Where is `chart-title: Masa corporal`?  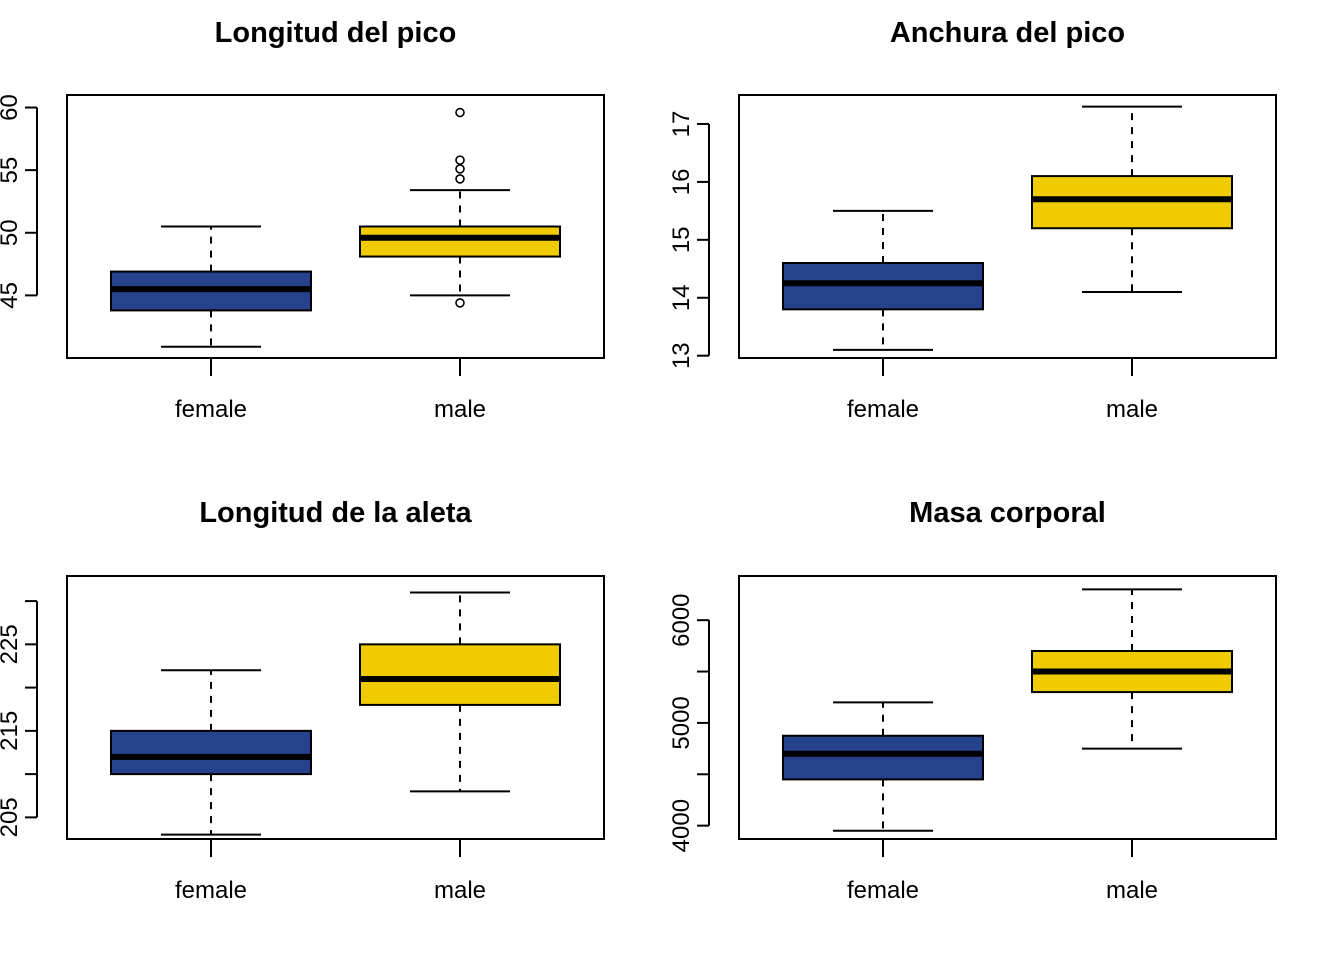 chart-title: Masa corporal is located at coordinates (1007, 513).